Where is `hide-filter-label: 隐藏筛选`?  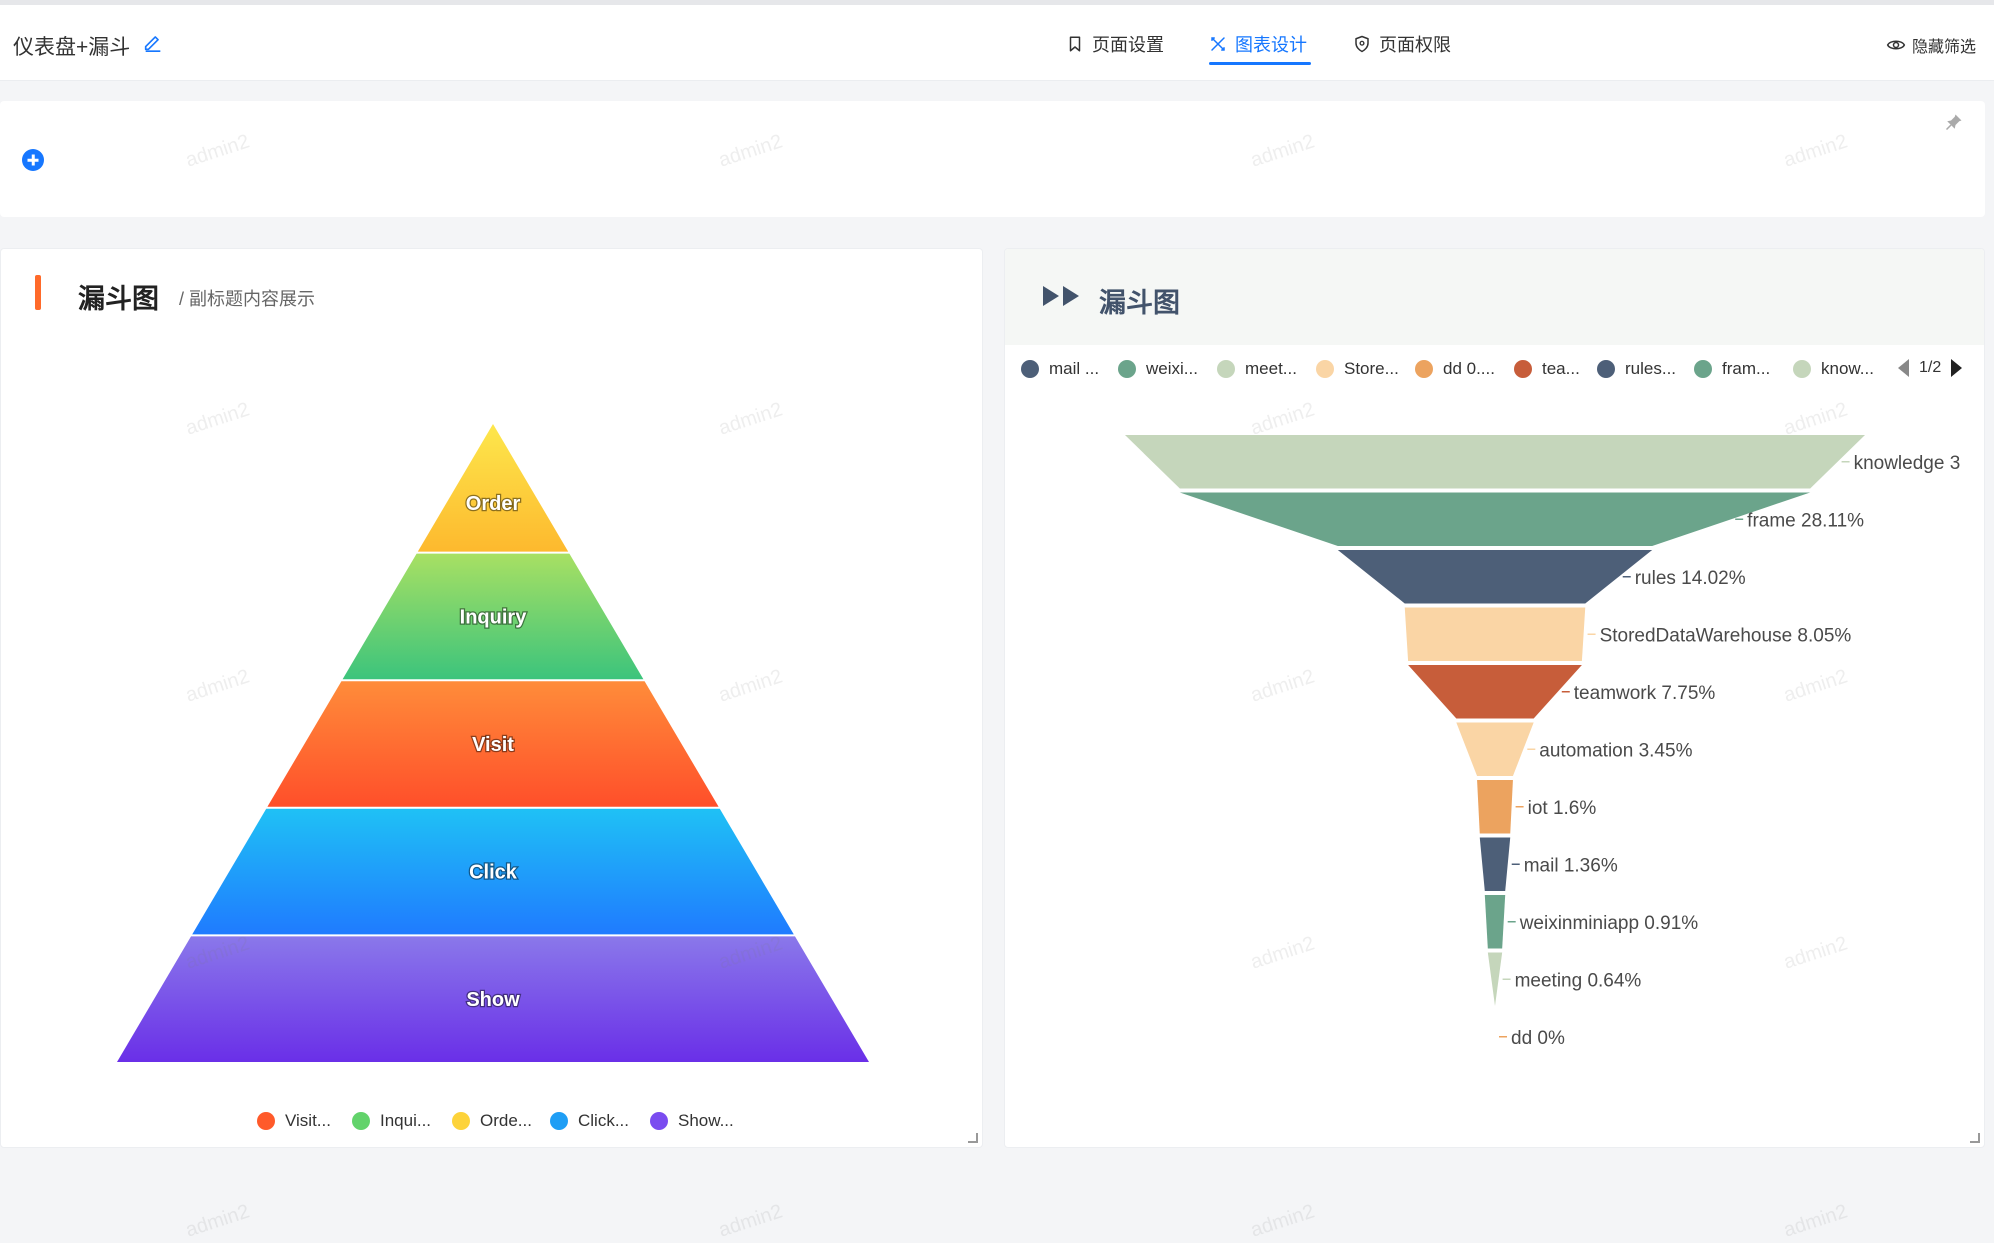
hide-filter-label: 隐藏筛选 is located at coordinates (1943, 47).